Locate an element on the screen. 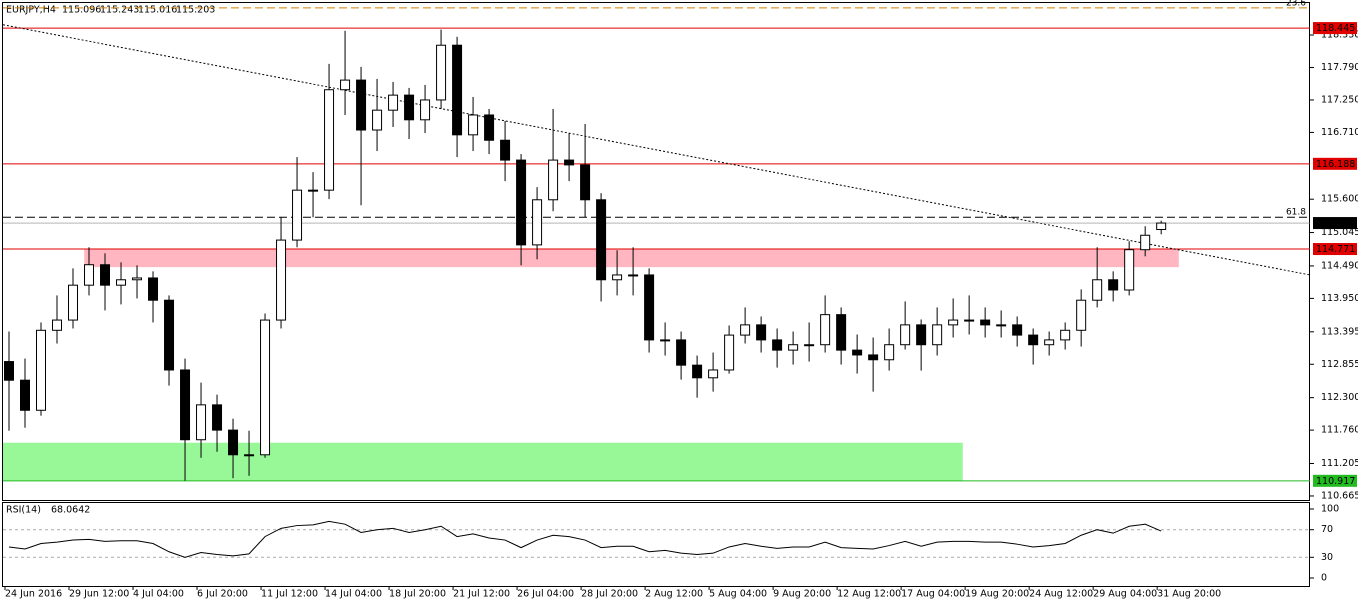 This screenshot has height=606, width=1358. fibo-label: 23.6 is located at coordinates (1296, 4).